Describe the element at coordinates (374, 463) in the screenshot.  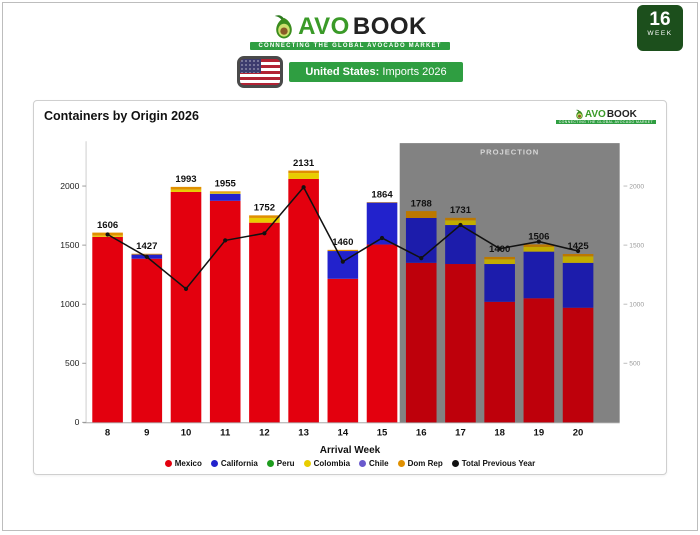
I see `legend-item-chile: Chile` at that location.